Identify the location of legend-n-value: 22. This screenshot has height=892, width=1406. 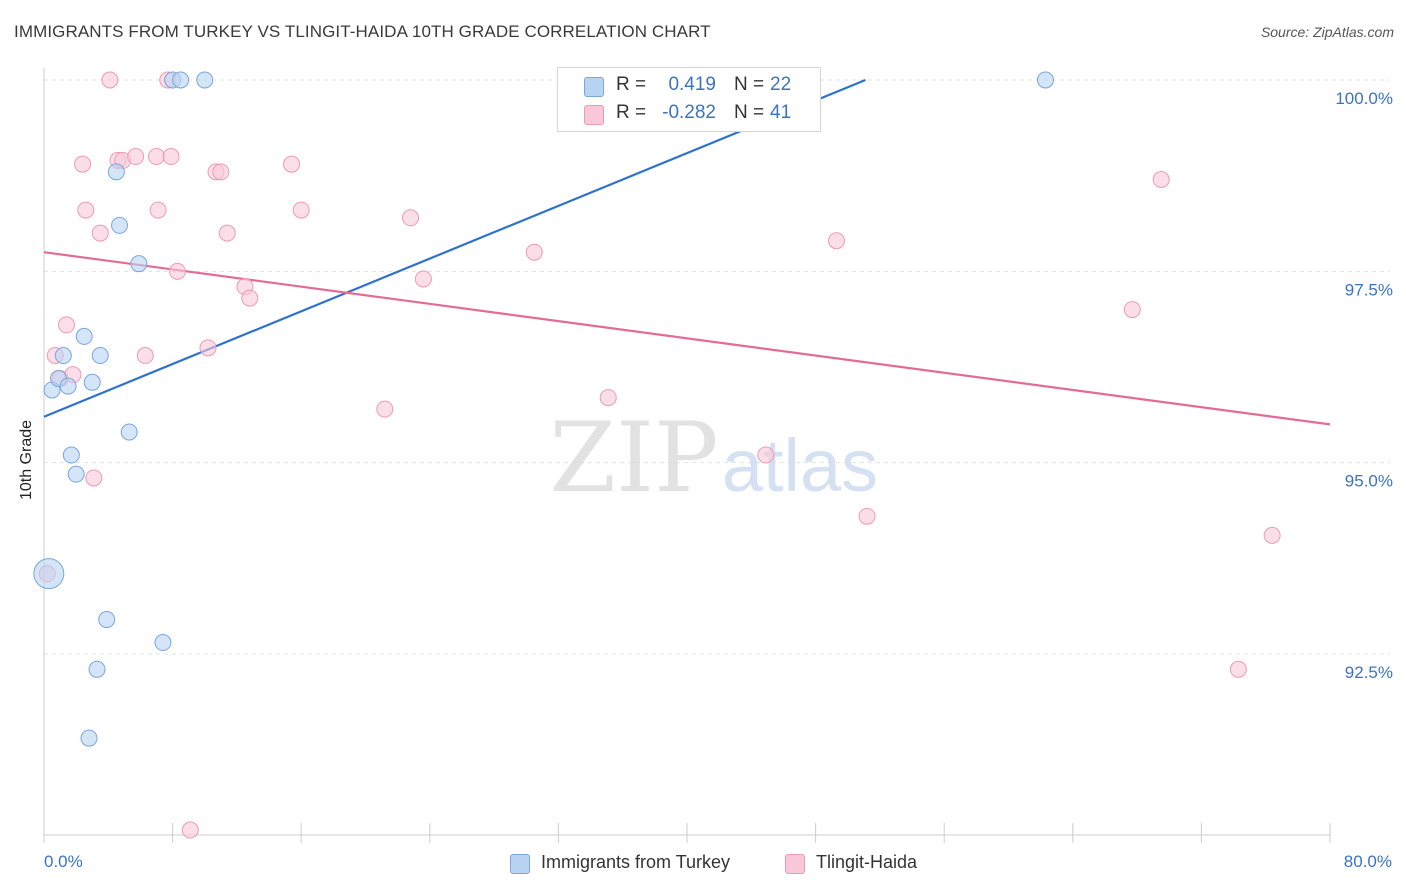
(781, 84).